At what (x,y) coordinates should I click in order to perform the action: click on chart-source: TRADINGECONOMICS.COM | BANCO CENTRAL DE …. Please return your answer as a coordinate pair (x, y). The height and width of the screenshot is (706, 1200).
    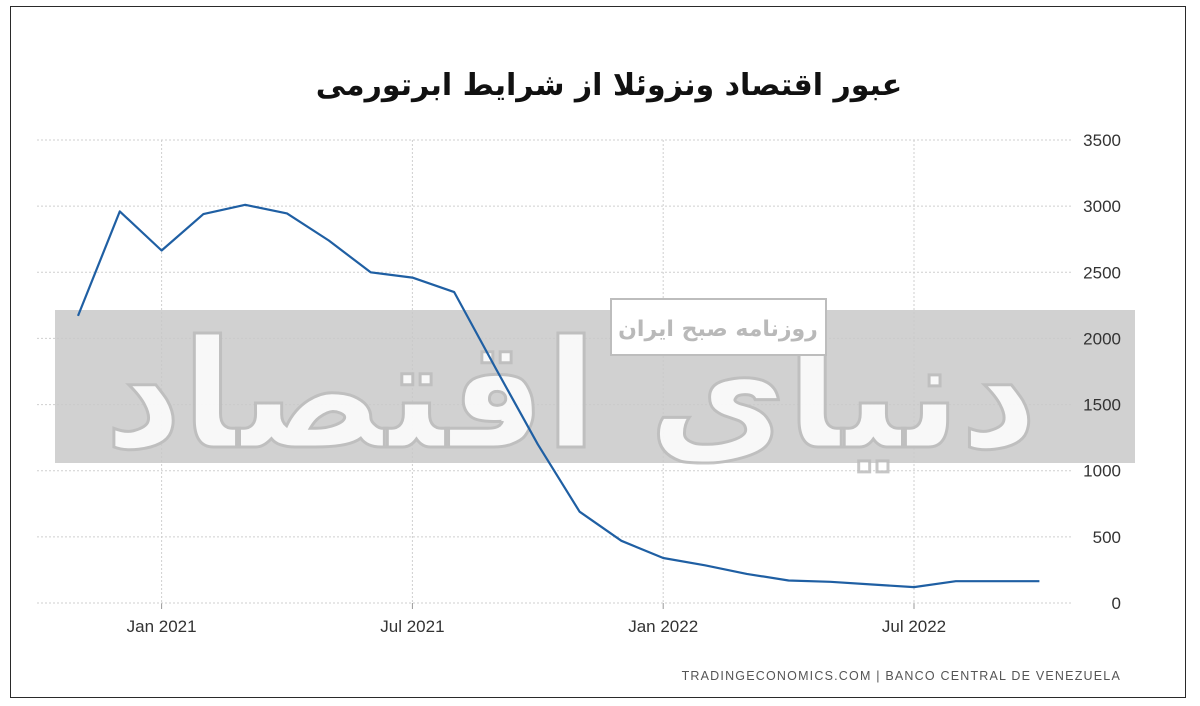
    Looking at the image, I should click on (901, 676).